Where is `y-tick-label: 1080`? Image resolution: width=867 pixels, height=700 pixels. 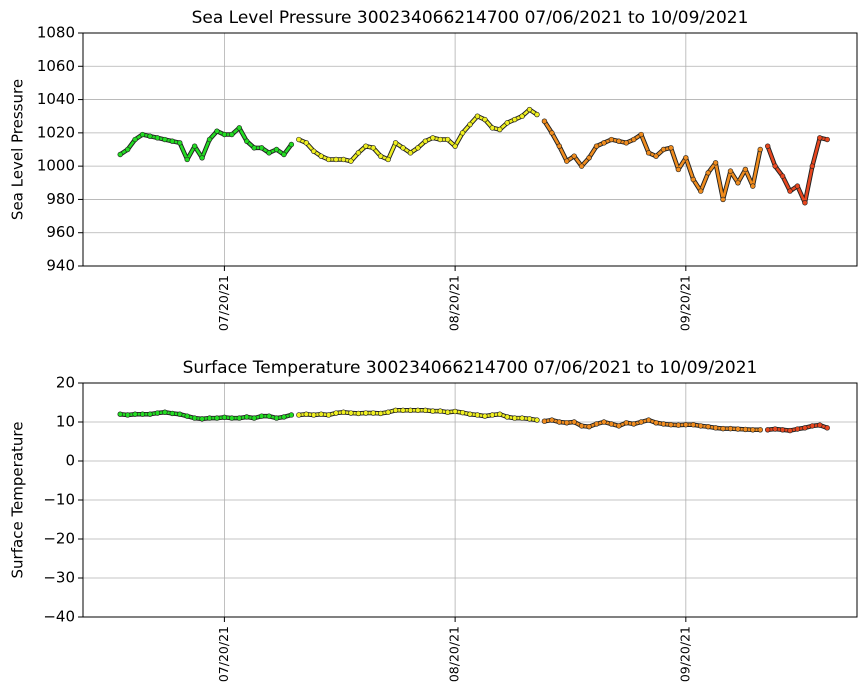 y-tick-label: 1080 is located at coordinates (56, 33).